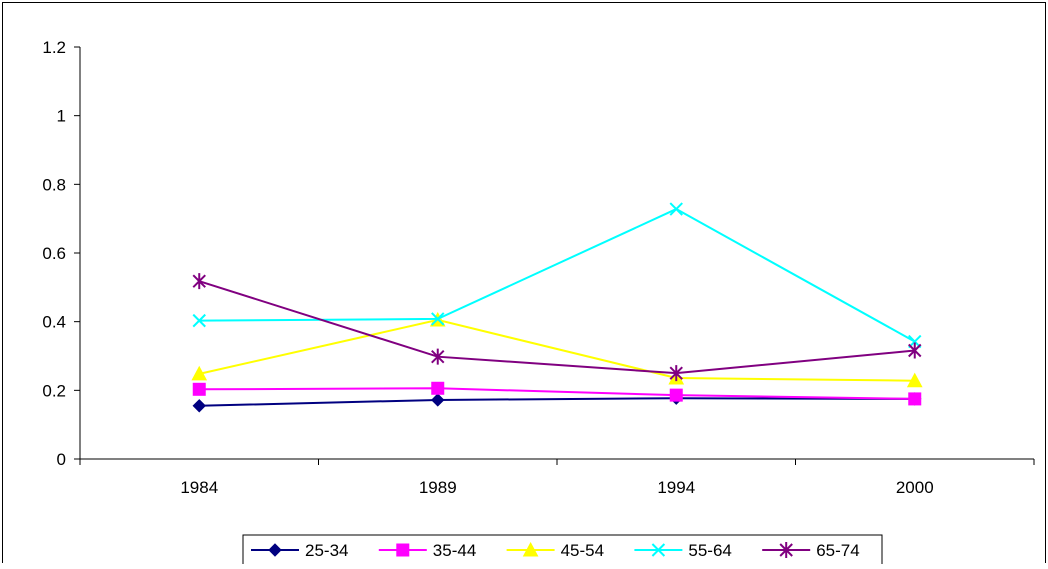 The image size is (1048, 569). What do you see at coordinates (915, 487) in the screenshot?
I see `x-tick-label: 2000` at bounding box center [915, 487].